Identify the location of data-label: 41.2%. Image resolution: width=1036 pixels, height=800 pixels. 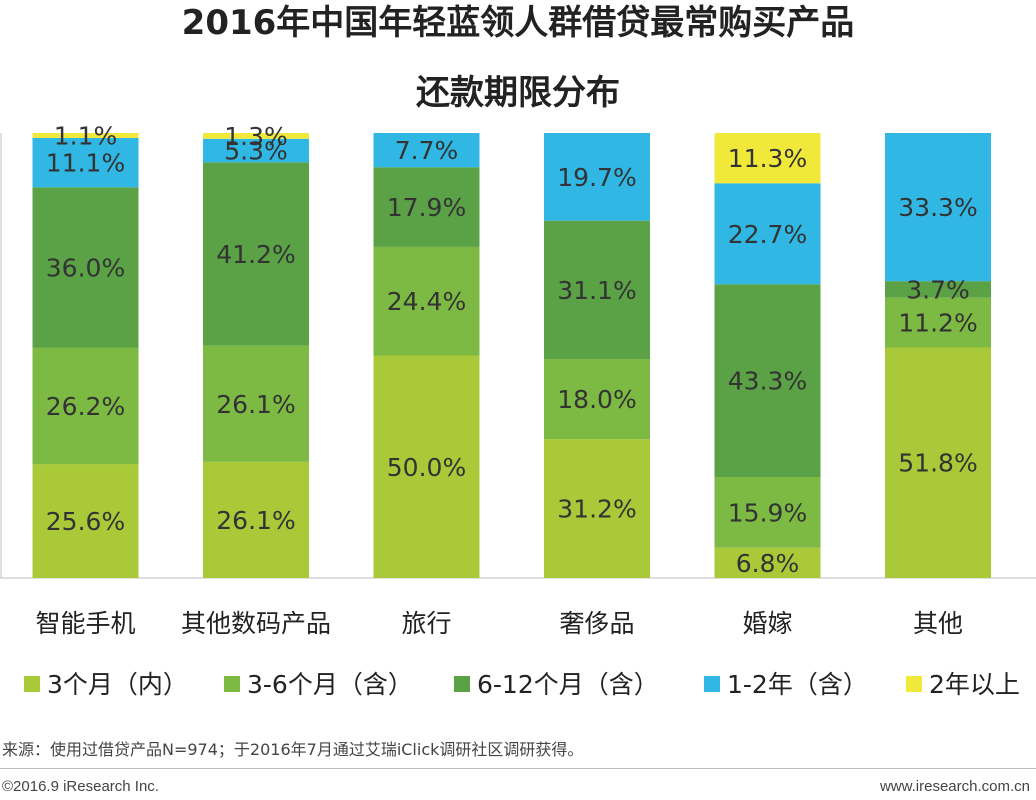
(255, 254).